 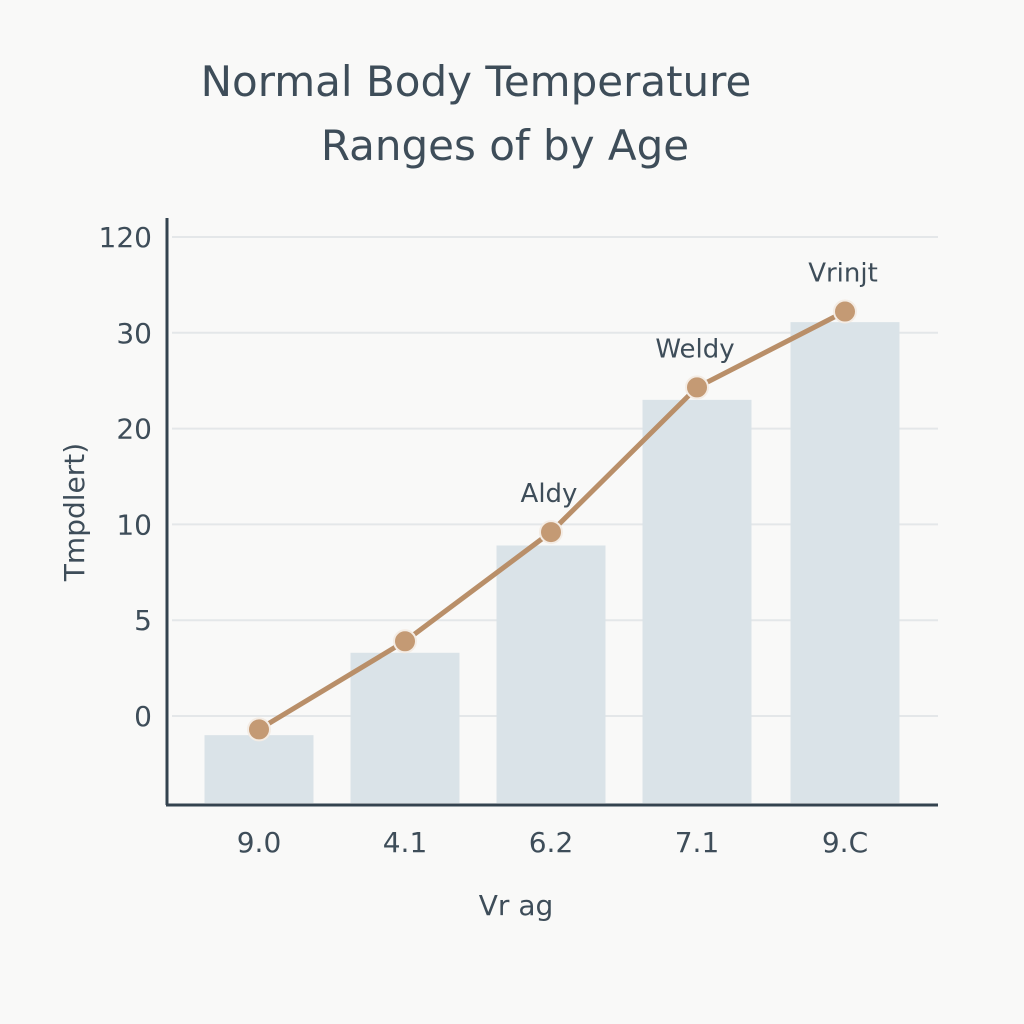 I want to click on x-tick-labels: 9.0 4.1 6.2 7.1 9.C, so click(x=552, y=842).